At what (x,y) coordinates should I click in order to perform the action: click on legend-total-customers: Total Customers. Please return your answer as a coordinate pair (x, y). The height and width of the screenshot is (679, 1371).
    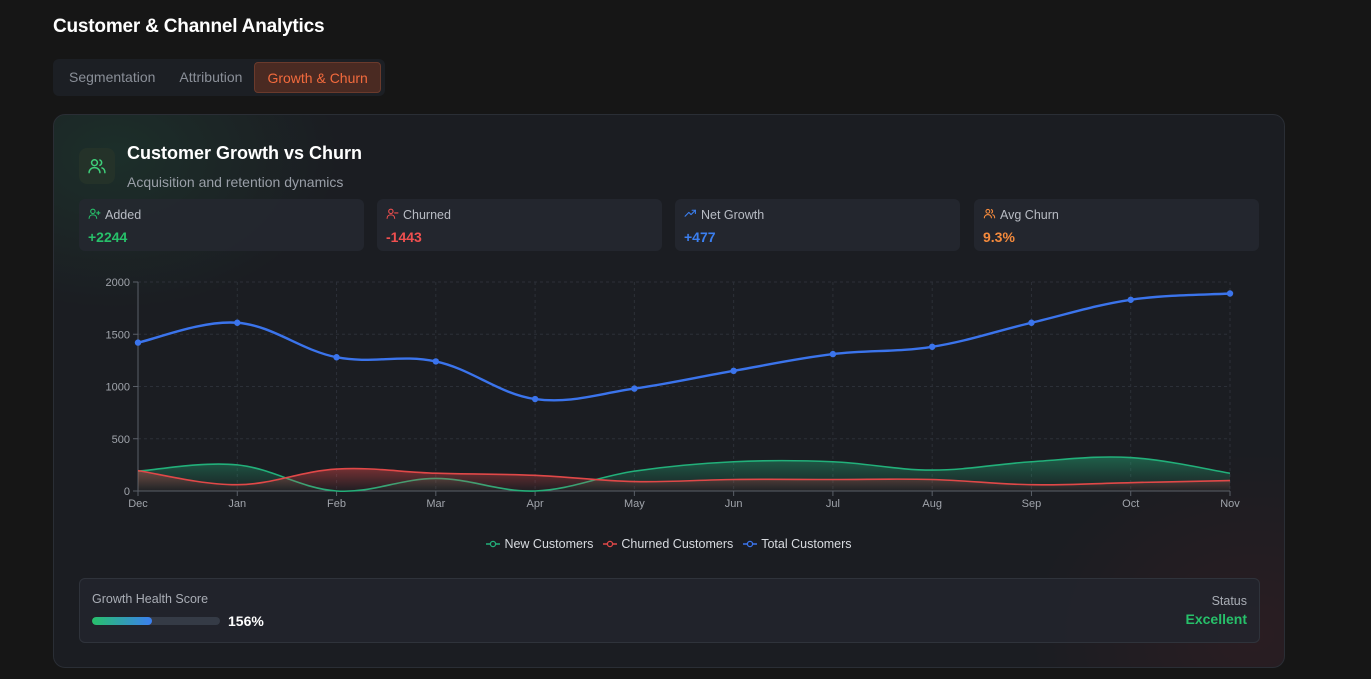
    Looking at the image, I should click on (797, 544).